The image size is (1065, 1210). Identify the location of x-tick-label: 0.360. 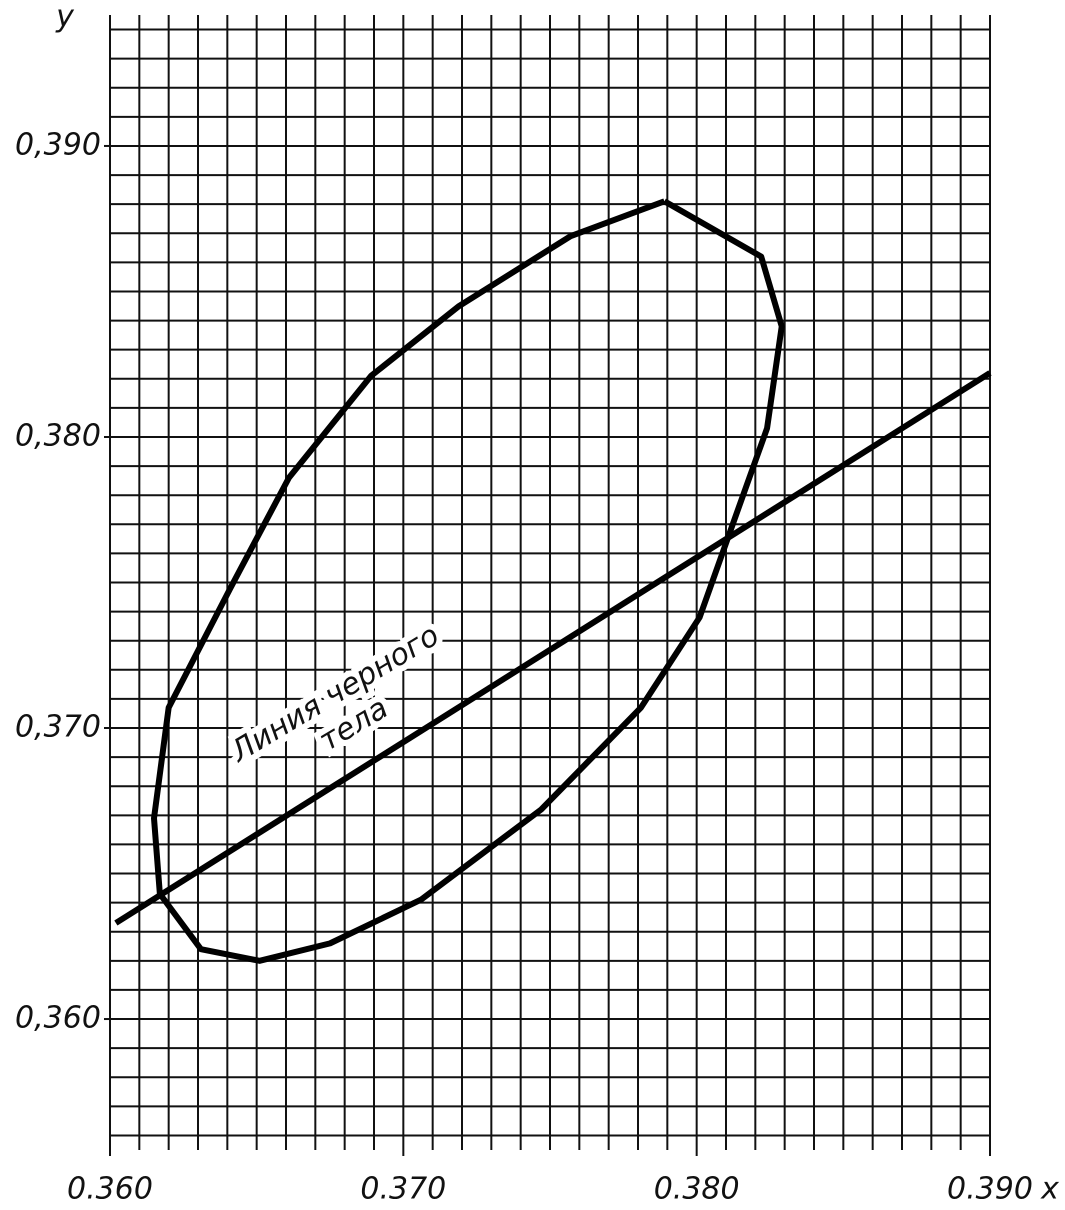
(110, 1189).